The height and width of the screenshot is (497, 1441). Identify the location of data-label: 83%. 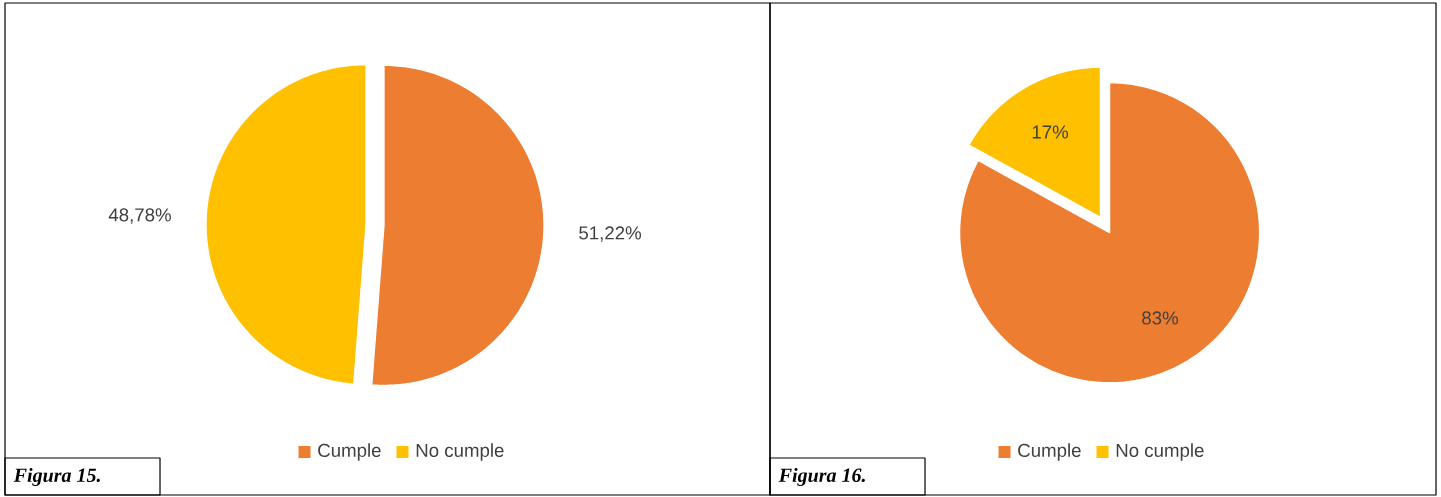
(1160, 318).